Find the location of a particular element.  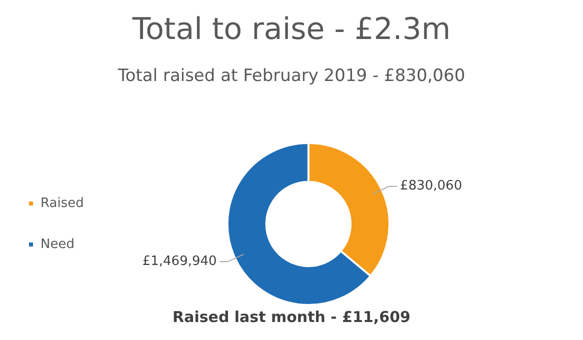

legend-label: Raised is located at coordinates (62, 203).